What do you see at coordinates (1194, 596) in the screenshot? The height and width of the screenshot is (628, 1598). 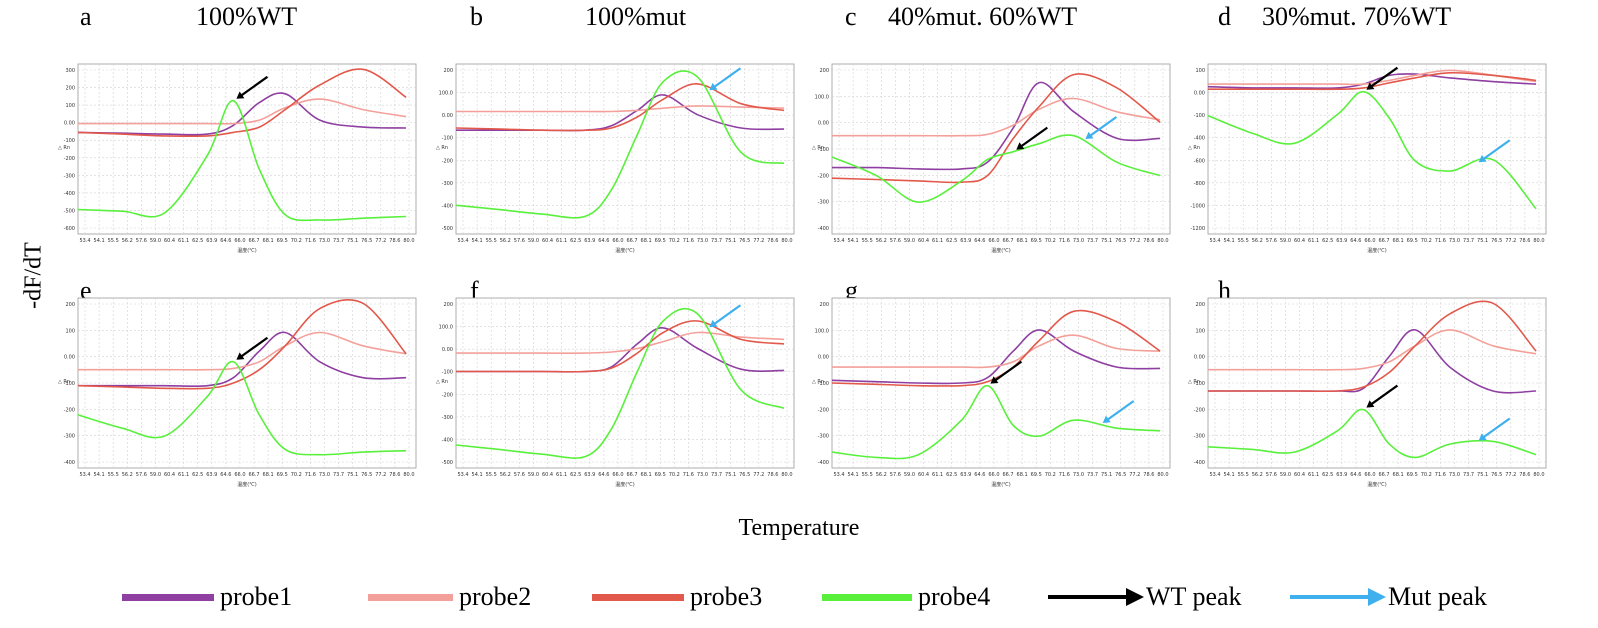 I see `legend-label-wt-peak: WT peak` at bounding box center [1194, 596].